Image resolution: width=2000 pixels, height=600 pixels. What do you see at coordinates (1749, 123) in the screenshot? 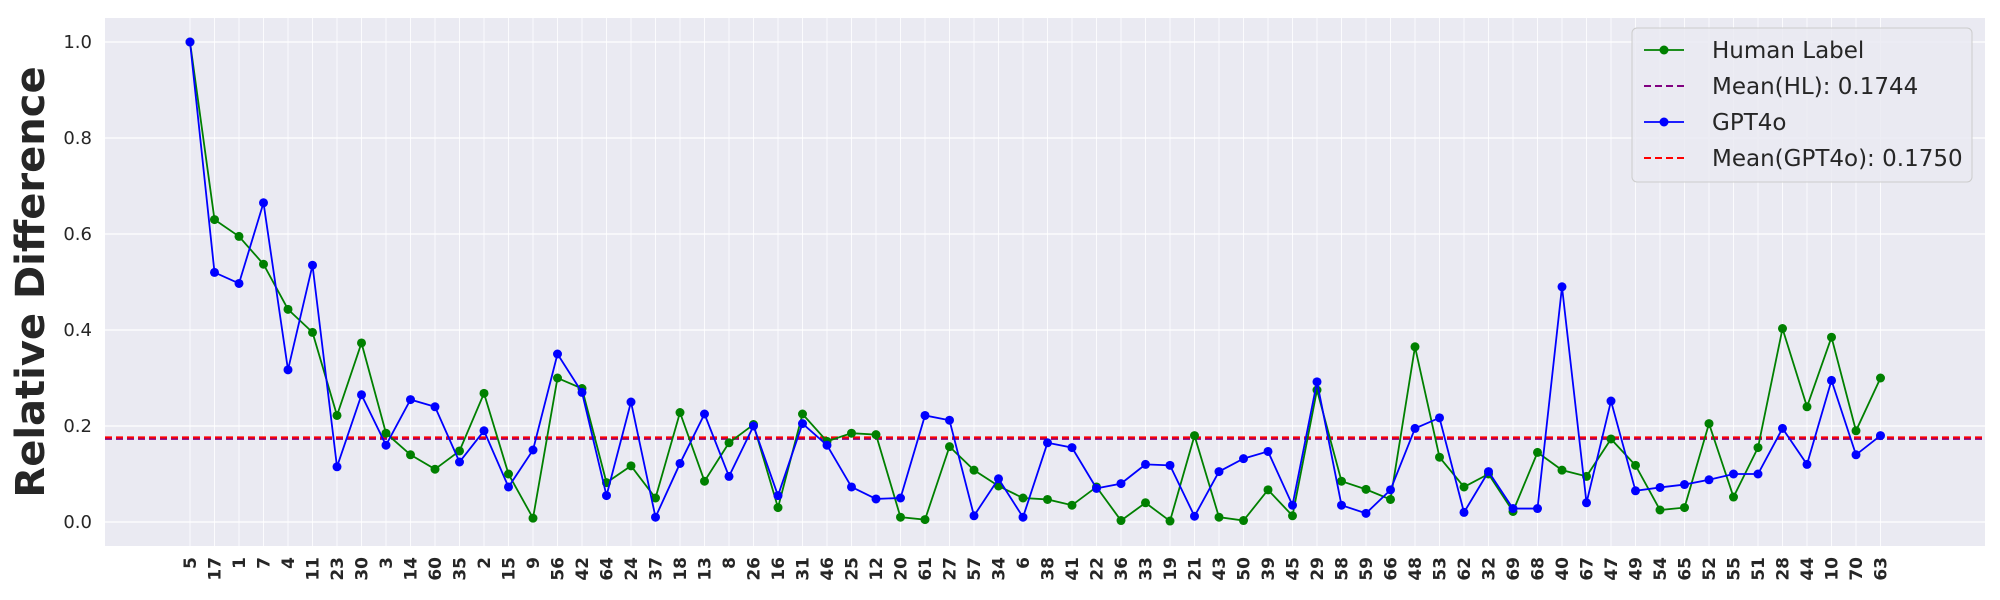
I see `legend-label: GPT4o` at bounding box center [1749, 123].